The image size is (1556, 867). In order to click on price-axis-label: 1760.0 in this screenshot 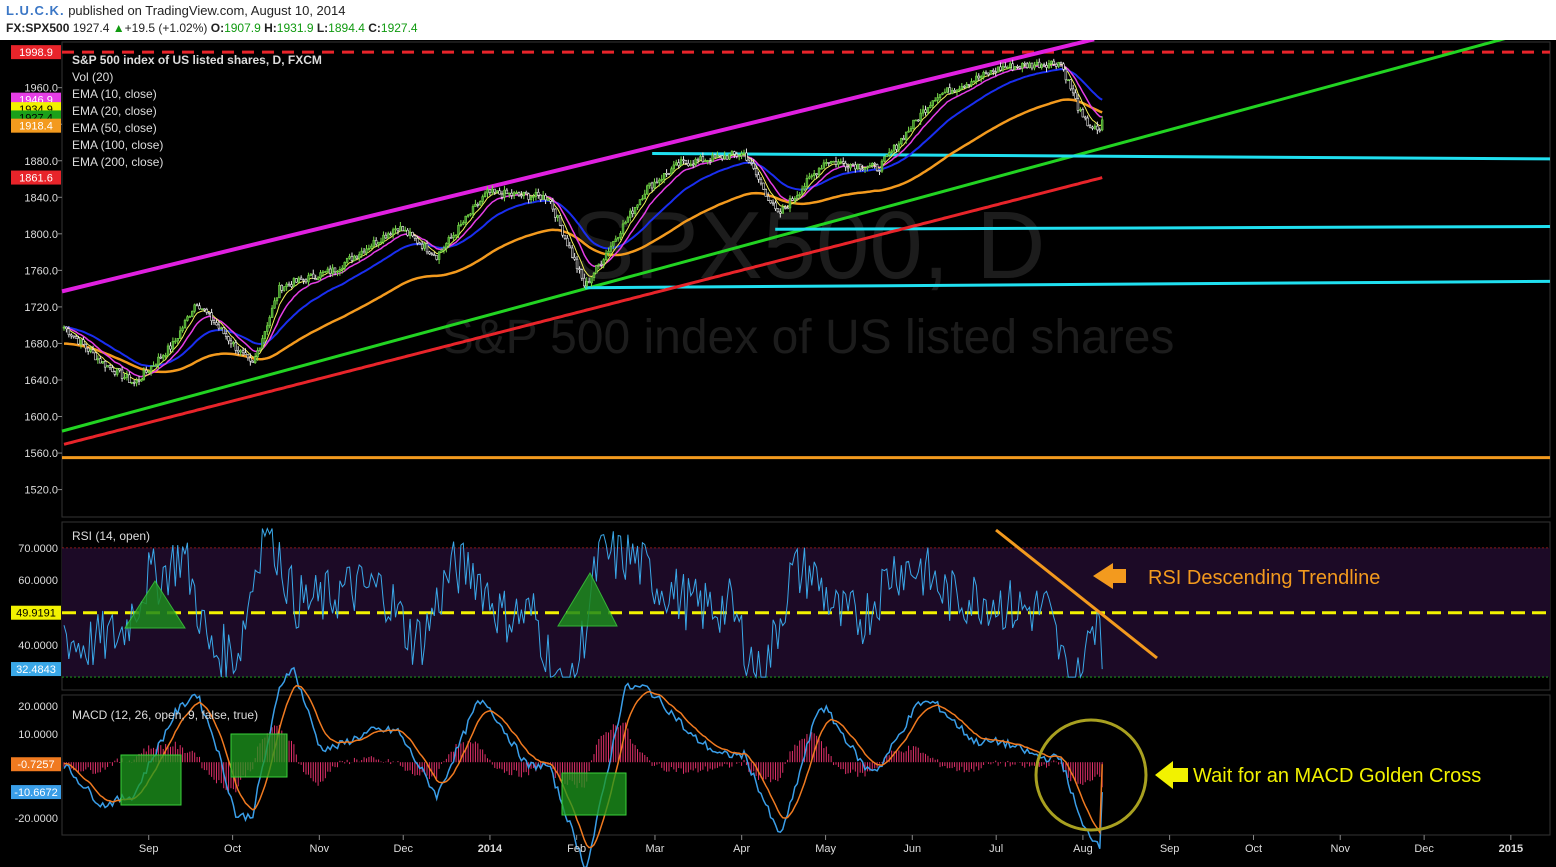, I will do `click(41, 271)`.